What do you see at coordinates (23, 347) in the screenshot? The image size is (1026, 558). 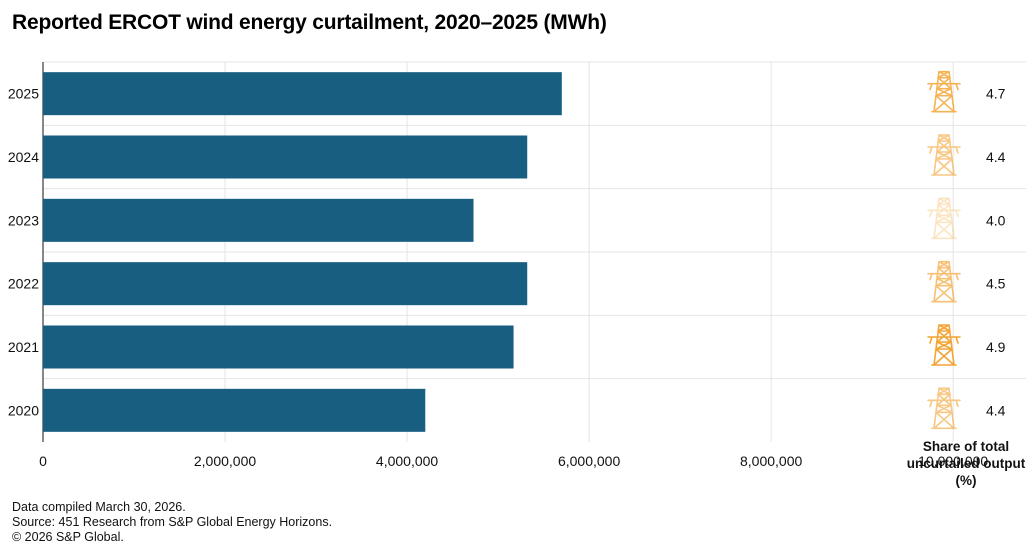 I see `category-label: 2021` at bounding box center [23, 347].